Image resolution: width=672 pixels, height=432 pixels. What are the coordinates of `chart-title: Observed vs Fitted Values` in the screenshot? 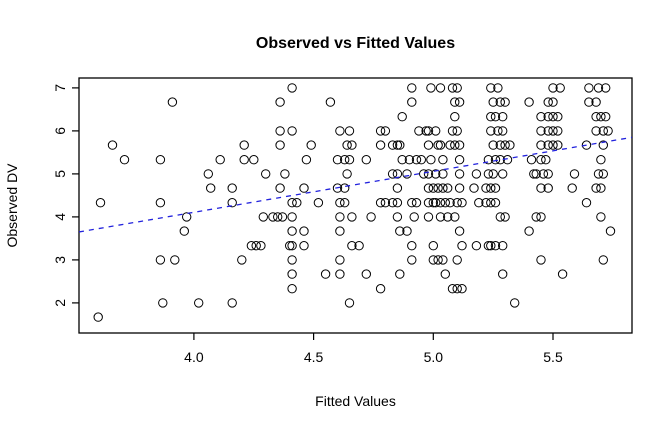 It's located at (355, 43).